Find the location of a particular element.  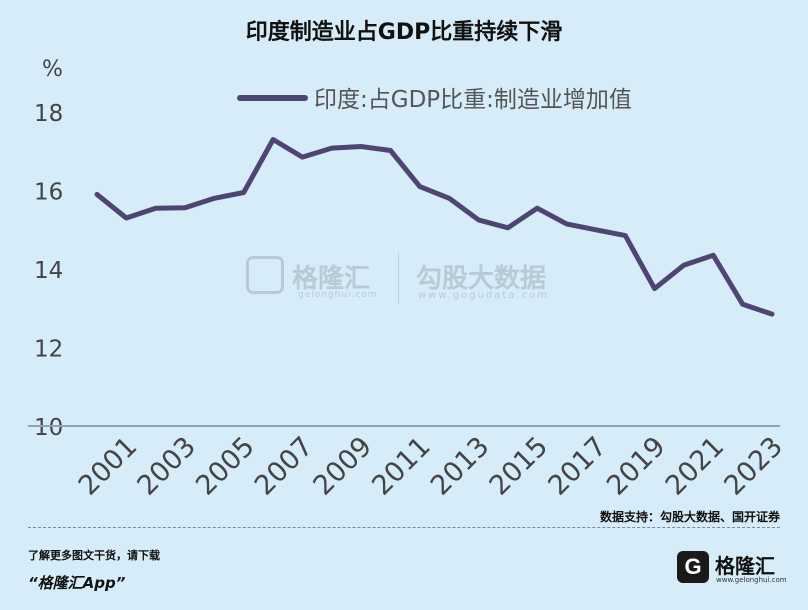

y-tick-label: 18 is located at coordinates (48, 114).